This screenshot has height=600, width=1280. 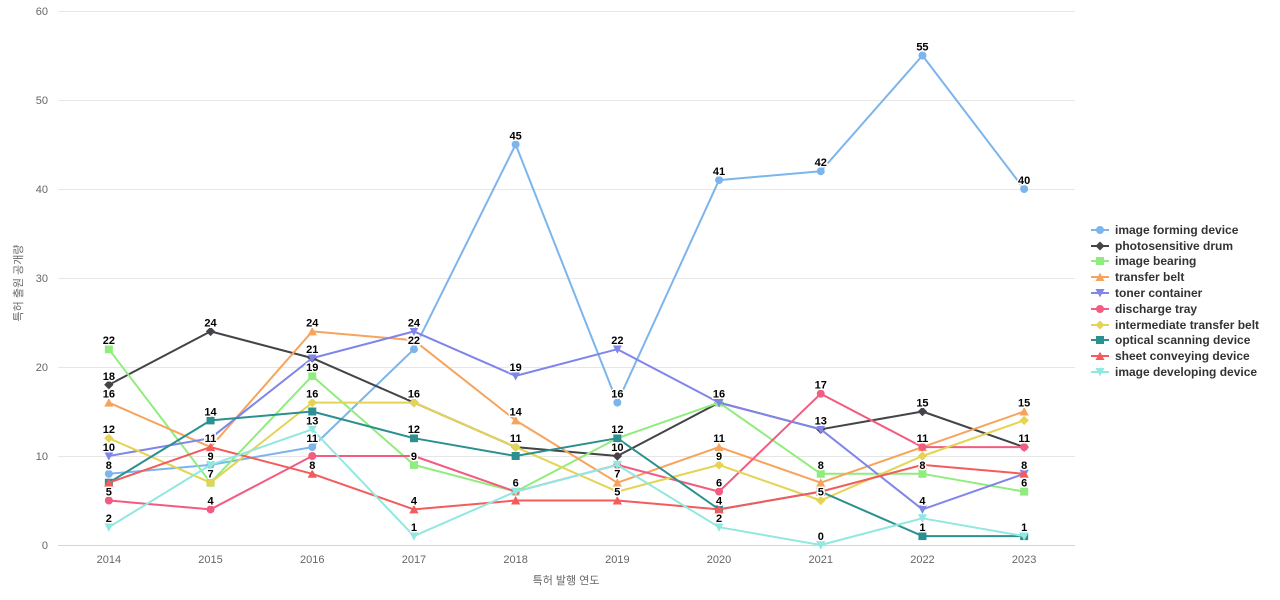 What do you see at coordinates (1159, 293) in the screenshot?
I see `legend-label: toner container` at bounding box center [1159, 293].